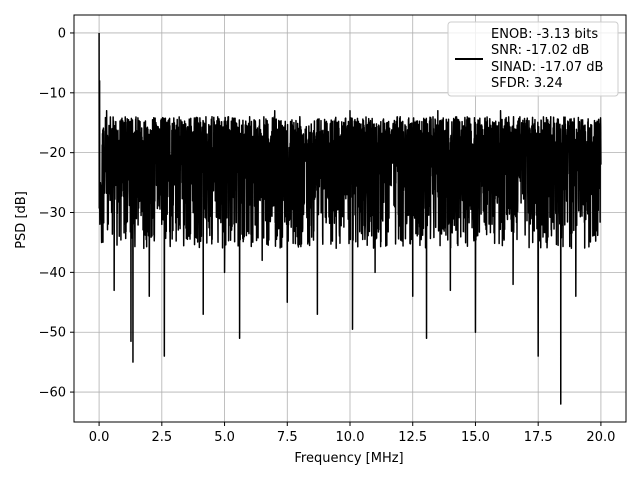  What do you see at coordinates (99, 437) in the screenshot?
I see `x-tick-label: 0.0` at bounding box center [99, 437].